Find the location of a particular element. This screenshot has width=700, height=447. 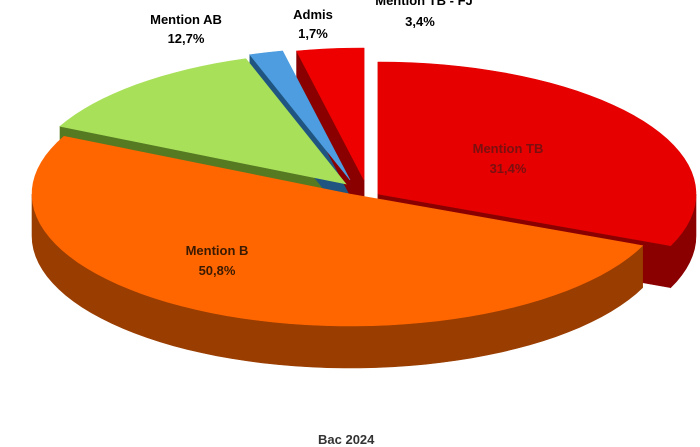

slice-mention-tb-fj is located at coordinates (330, 114).